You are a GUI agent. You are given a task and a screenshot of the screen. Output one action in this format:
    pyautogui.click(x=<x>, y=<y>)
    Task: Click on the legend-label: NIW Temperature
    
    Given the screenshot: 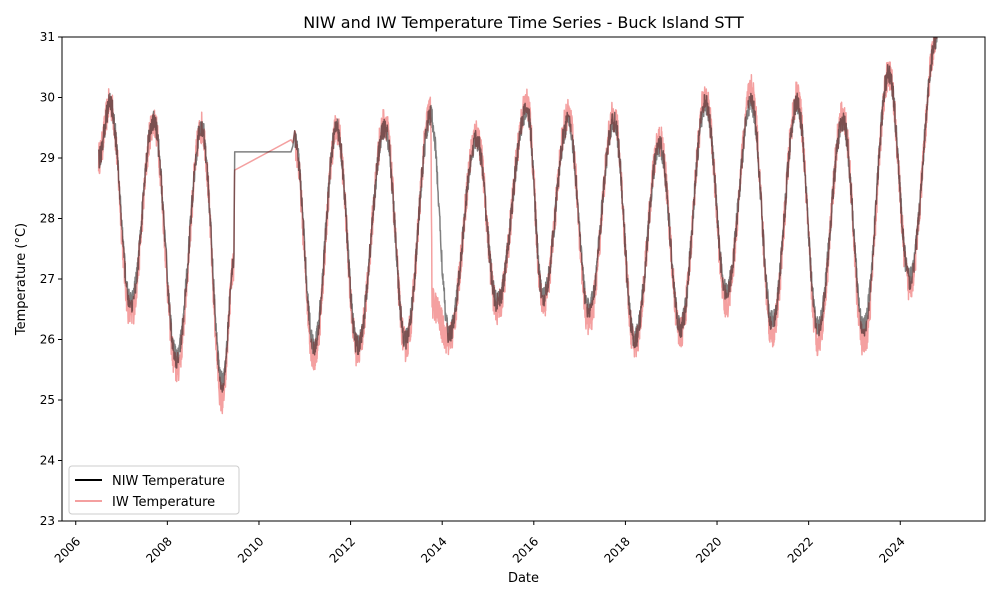 What is the action you would take?
    pyautogui.click(x=168, y=481)
    